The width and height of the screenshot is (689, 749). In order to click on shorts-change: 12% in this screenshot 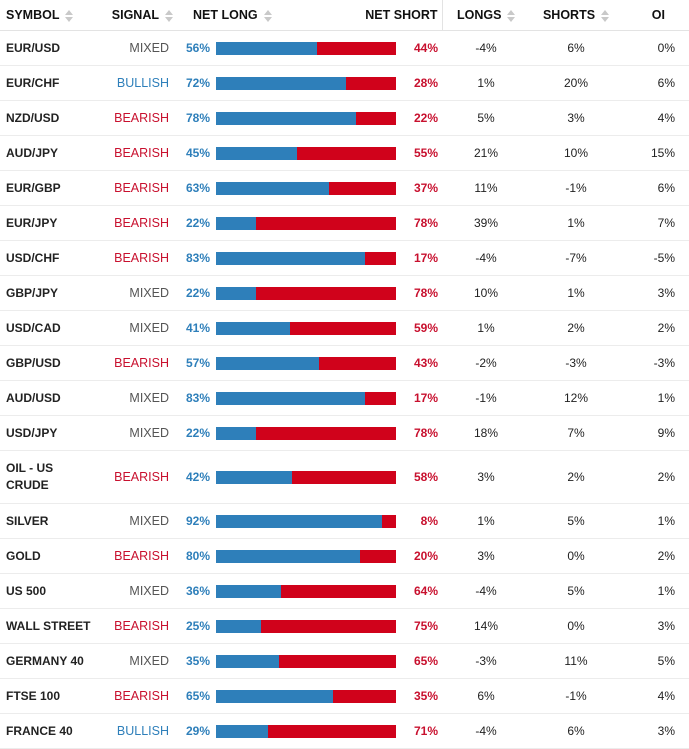, I will do `click(576, 398)`.